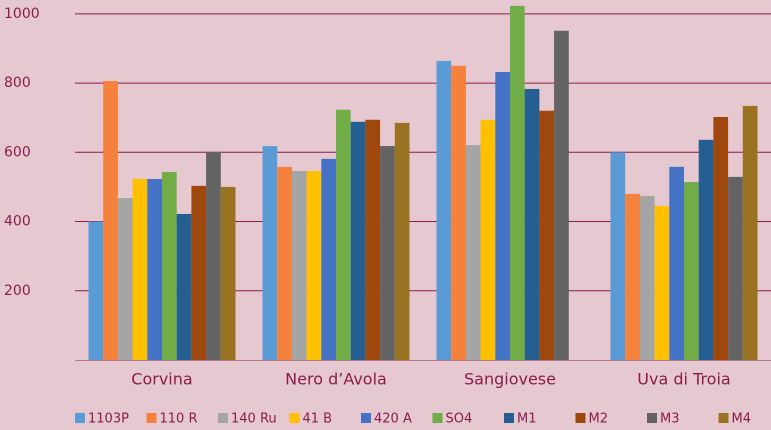 This screenshot has height=430, width=771. I want to click on legend-label: 420 A, so click(393, 419).